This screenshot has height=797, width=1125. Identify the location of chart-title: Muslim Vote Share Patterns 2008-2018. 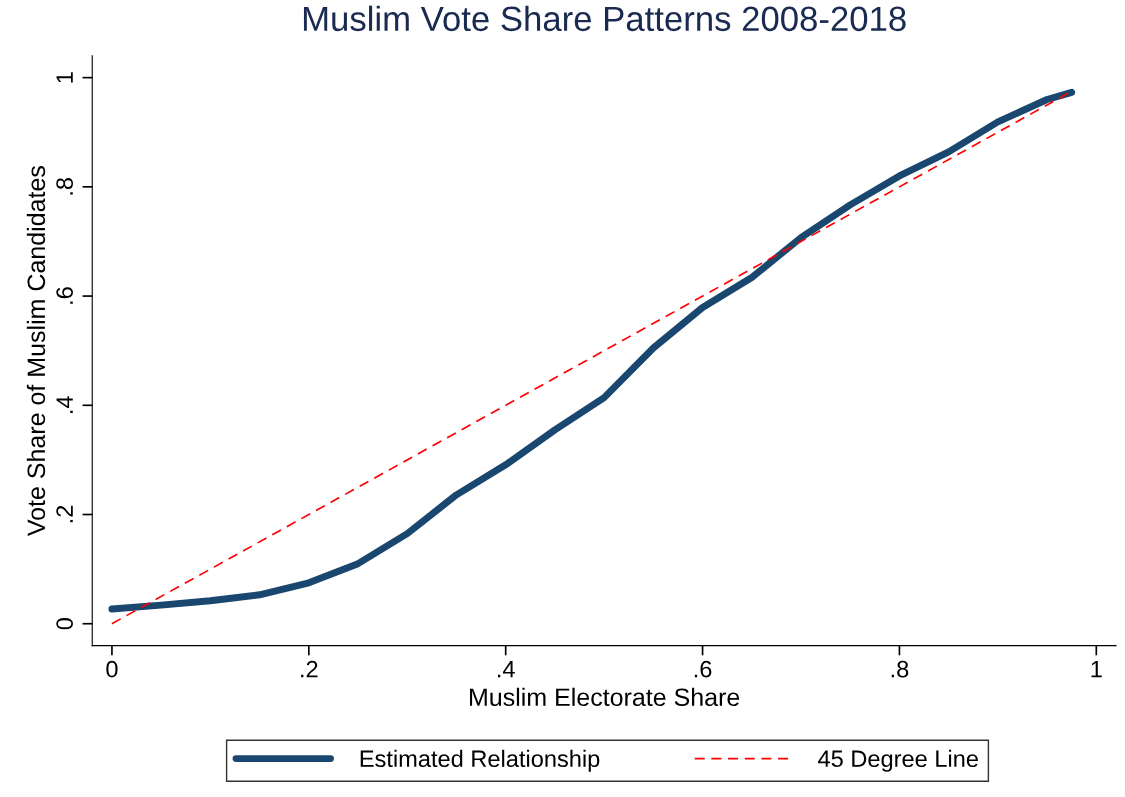
(604, 18).